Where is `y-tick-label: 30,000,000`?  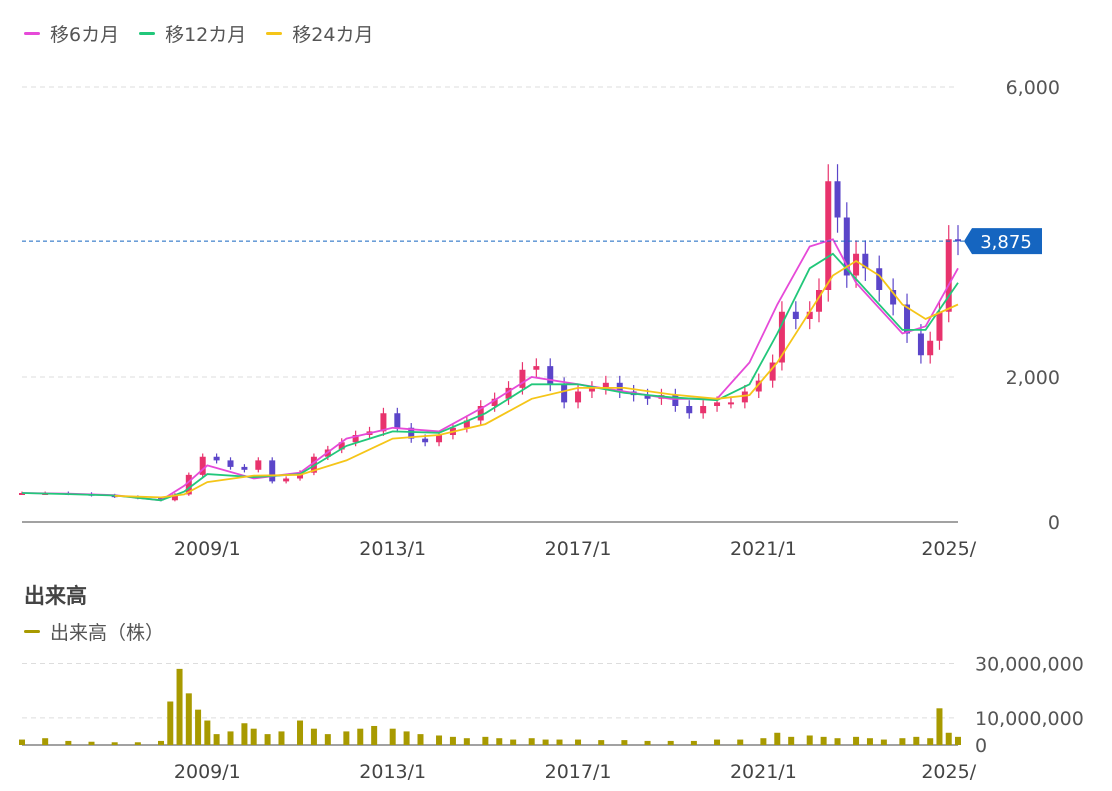
y-tick-label: 30,000,000 is located at coordinates (1029, 664).